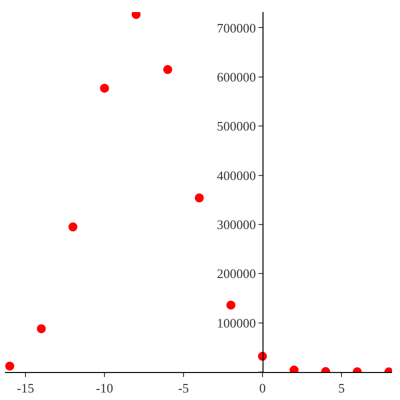  Describe the element at coordinates (25, 388) in the screenshot. I see `x-tick-label: -15` at that location.